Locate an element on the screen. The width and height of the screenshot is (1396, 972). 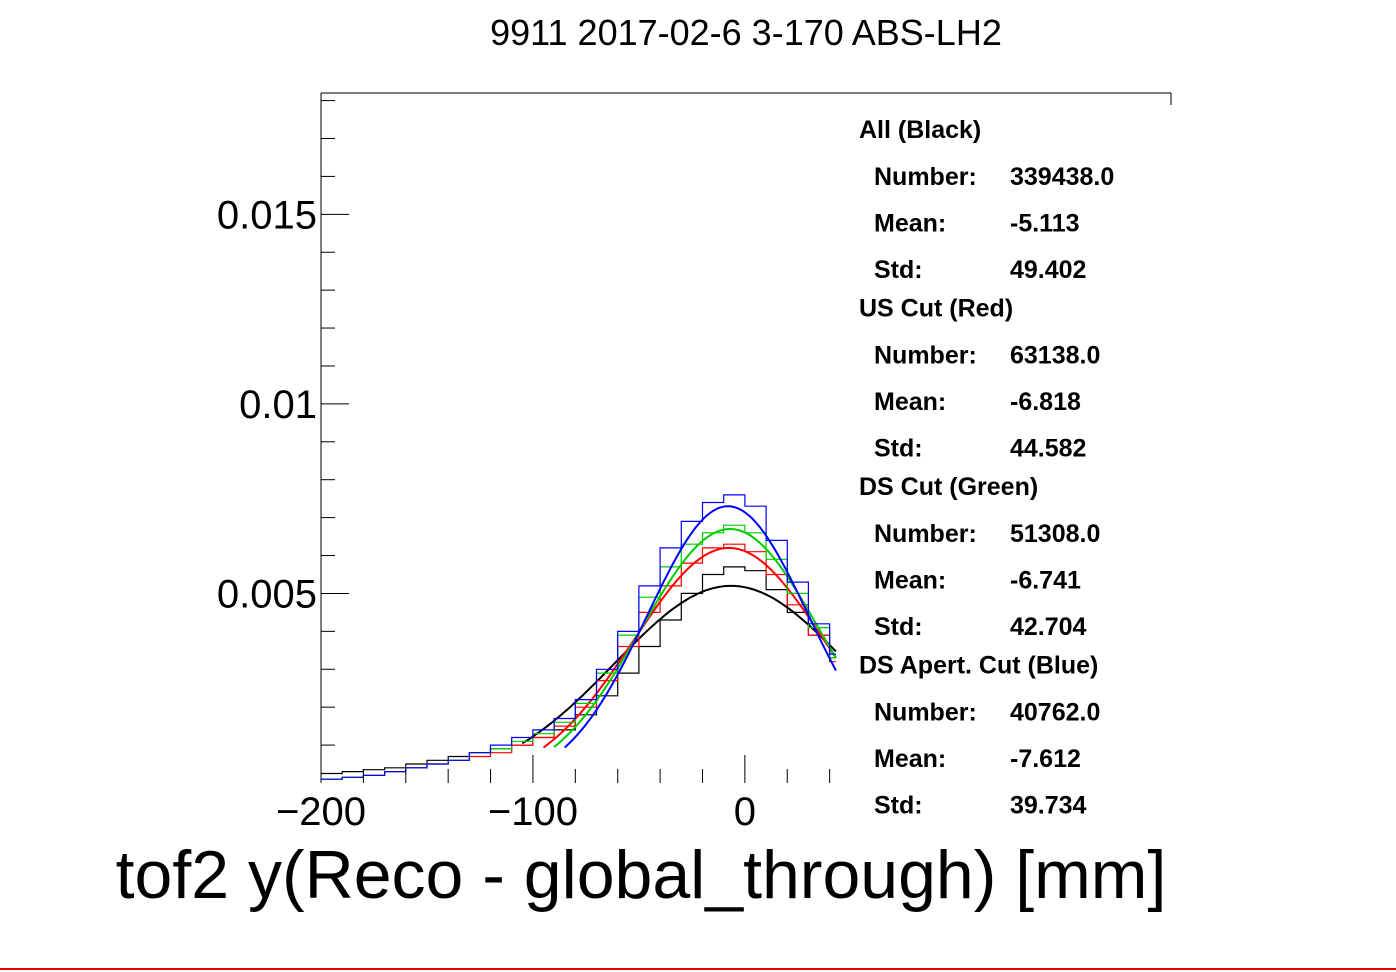
x-tick-label: −100 is located at coordinates (533, 812).